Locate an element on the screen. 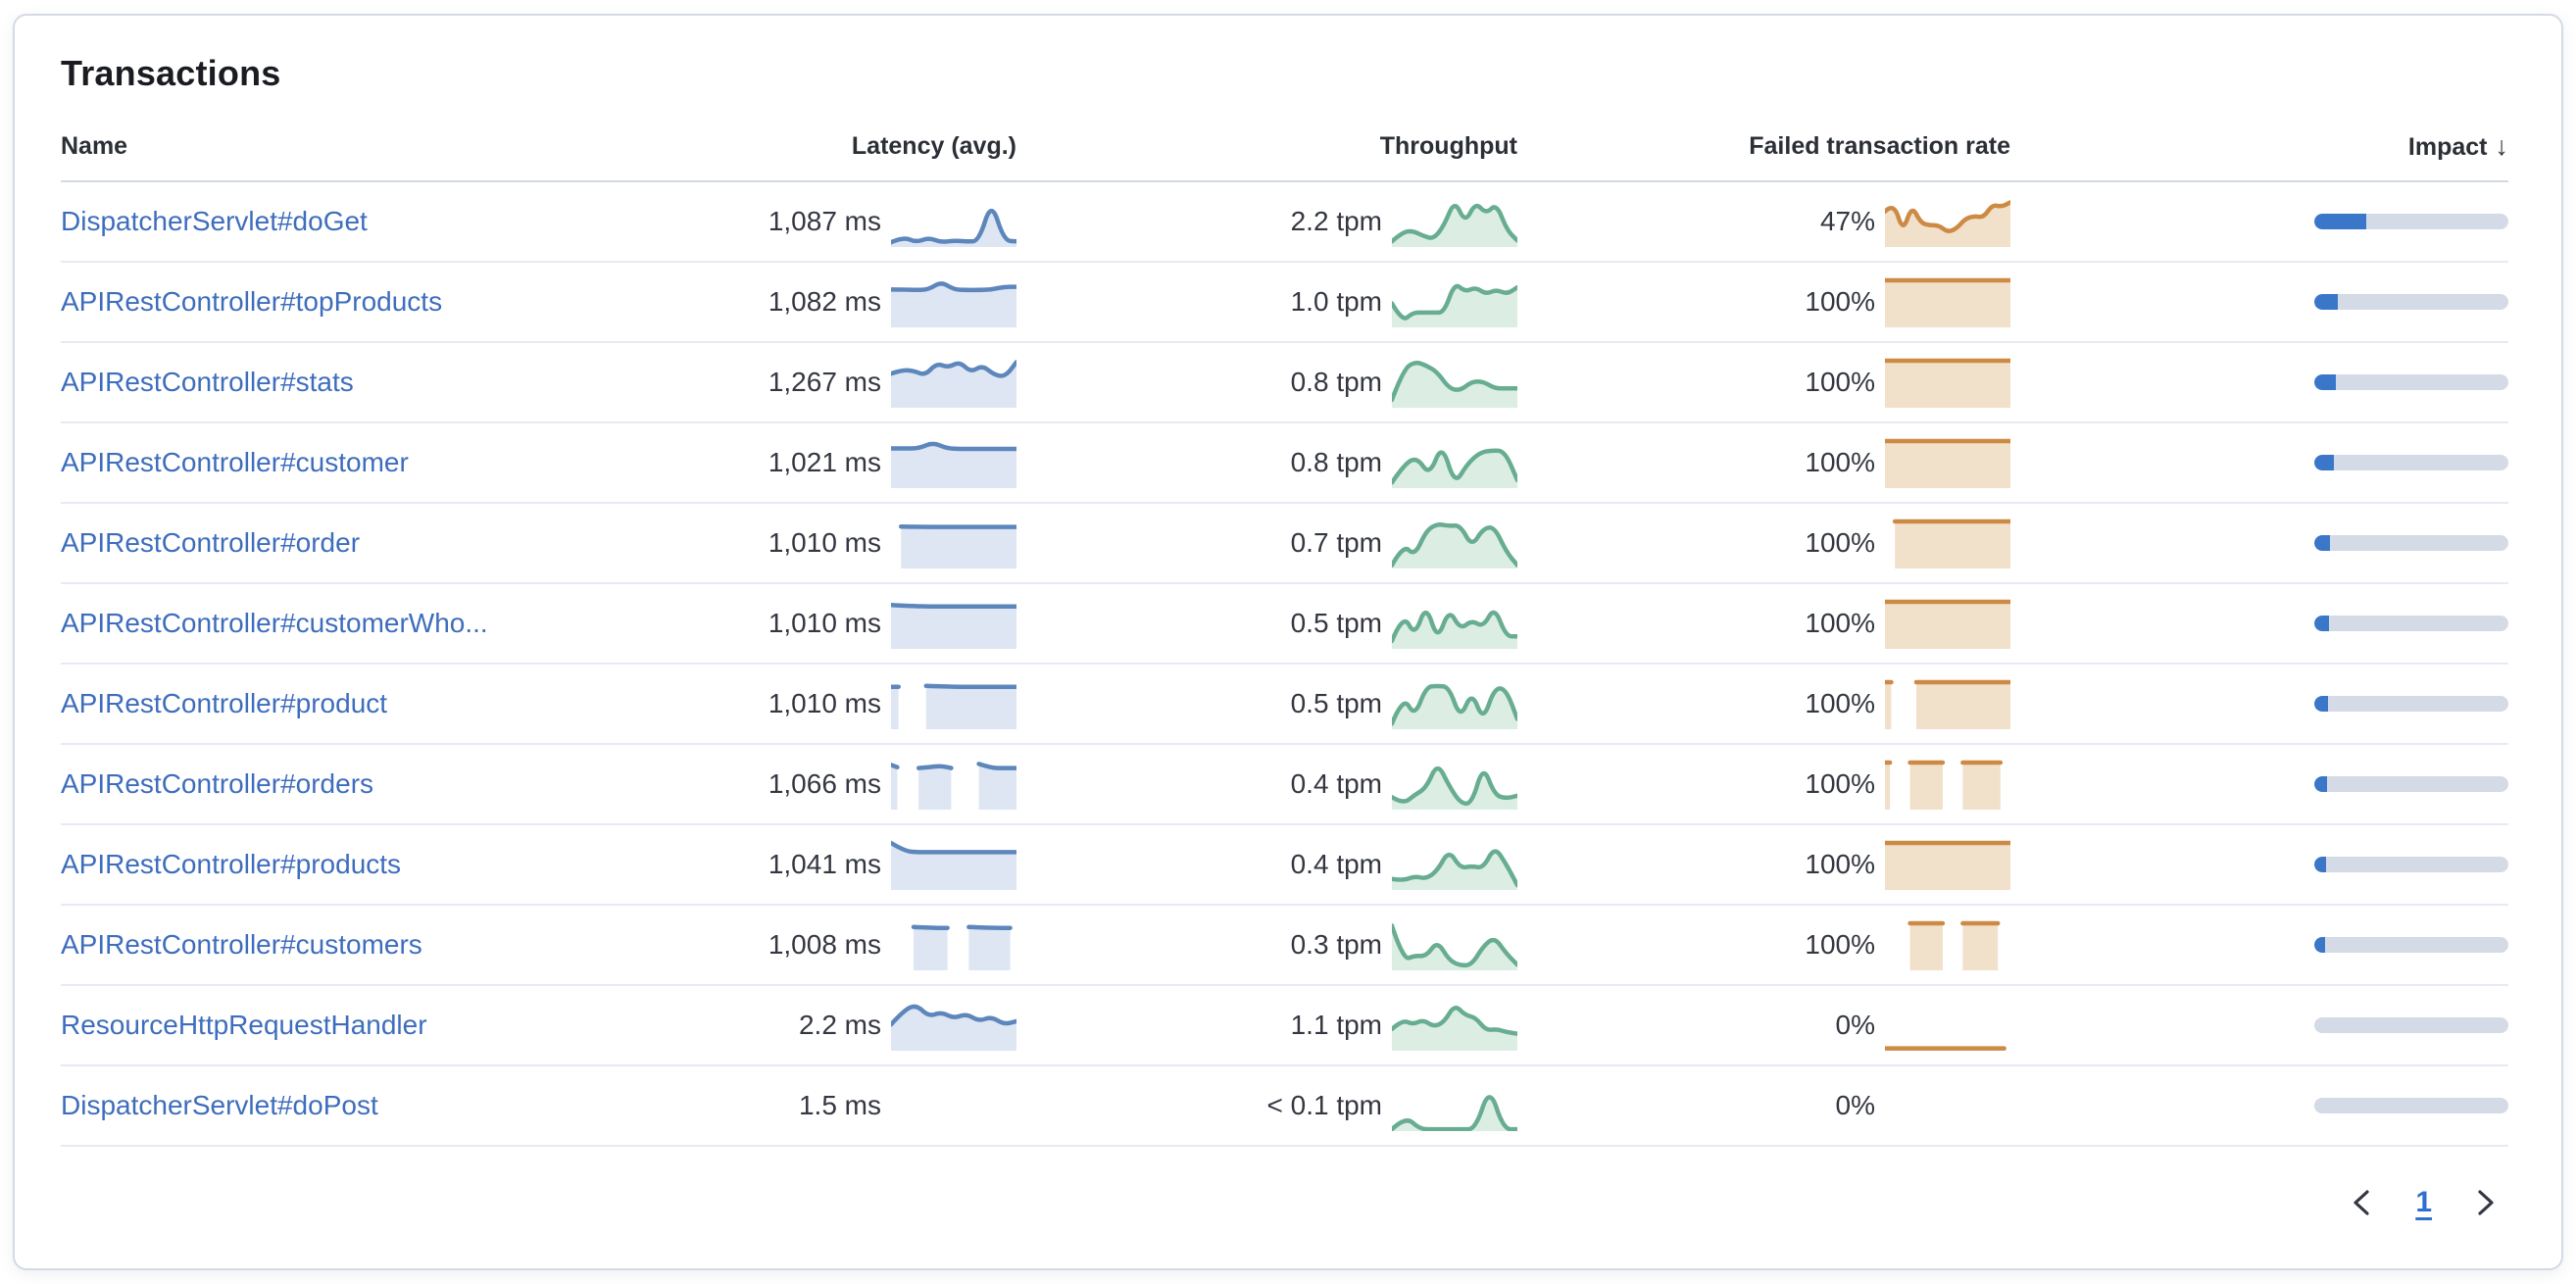  sort-desc-icon: ↓ is located at coordinates (2502, 145).